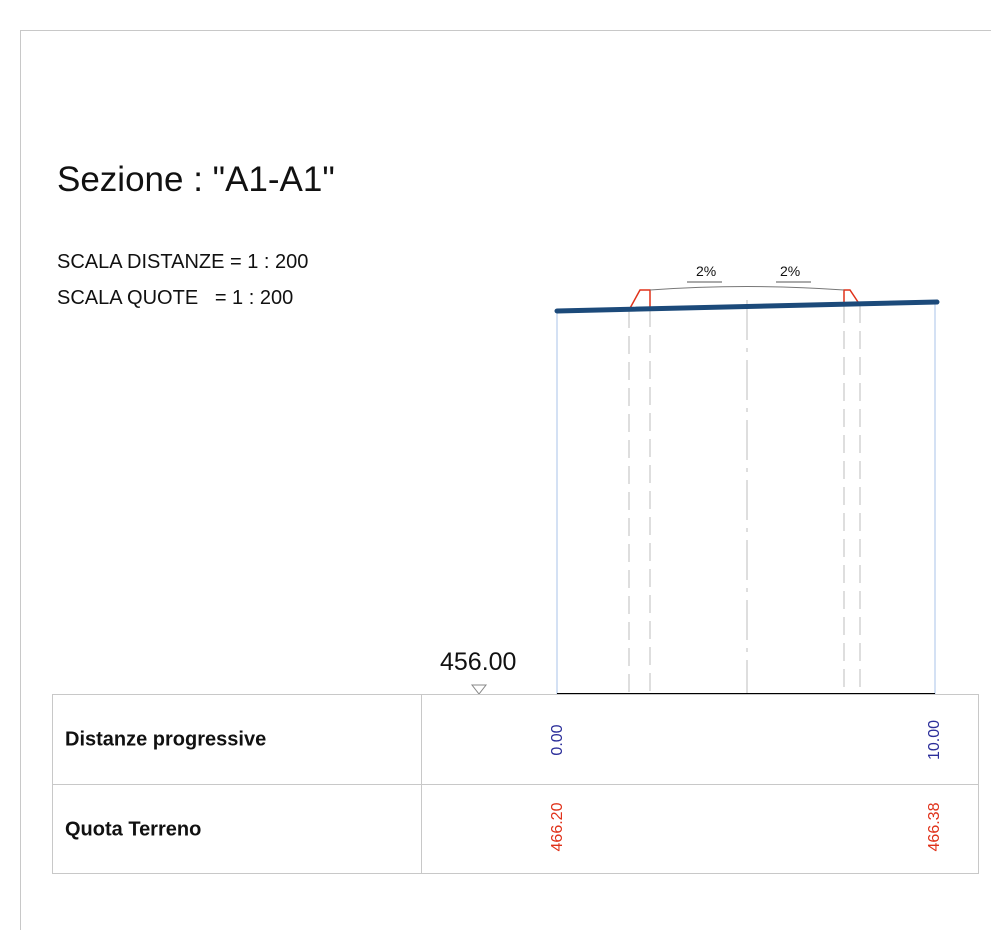  I want to click on elevation-scale-label: SCALA QUOTE = 1 : 200, so click(175, 298).